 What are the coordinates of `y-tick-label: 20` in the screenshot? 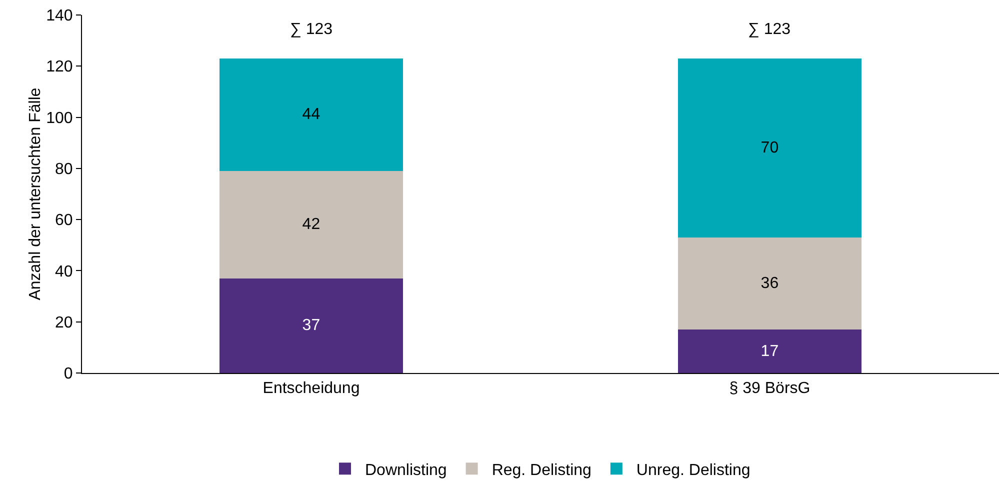 It's located at (64, 323).